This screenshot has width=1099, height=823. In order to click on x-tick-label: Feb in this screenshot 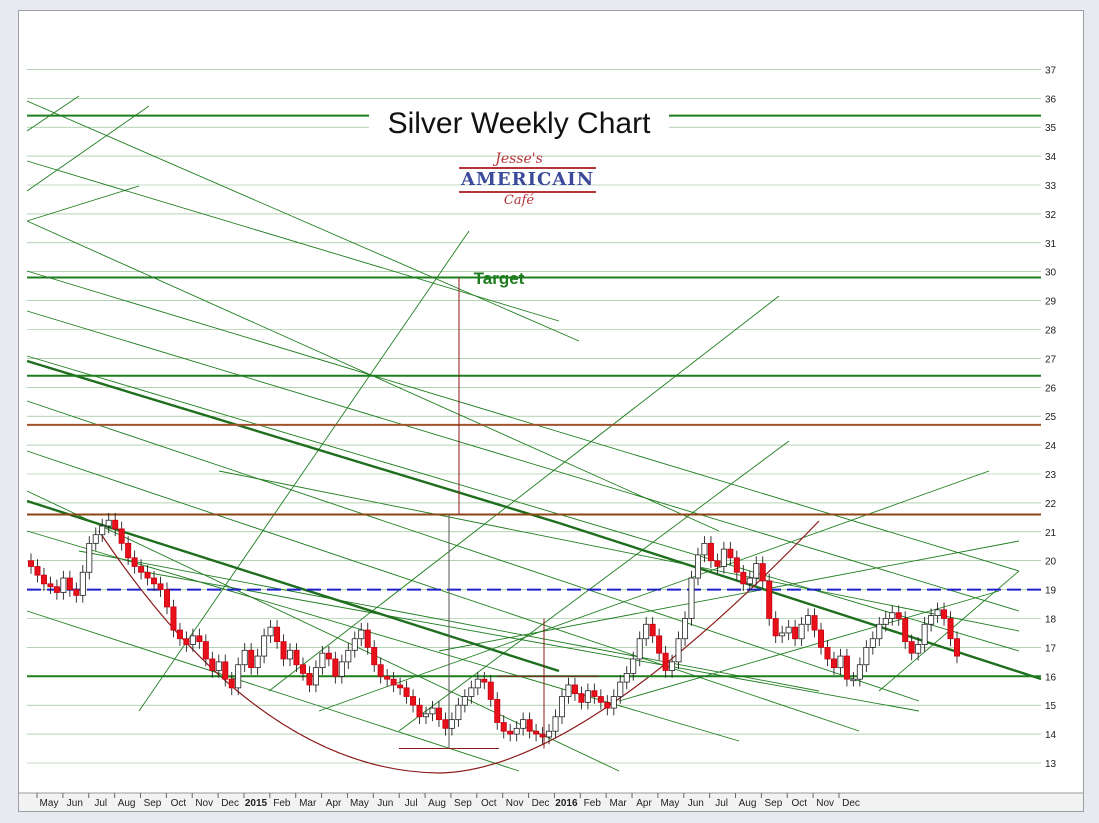, I will do `click(593, 803)`.